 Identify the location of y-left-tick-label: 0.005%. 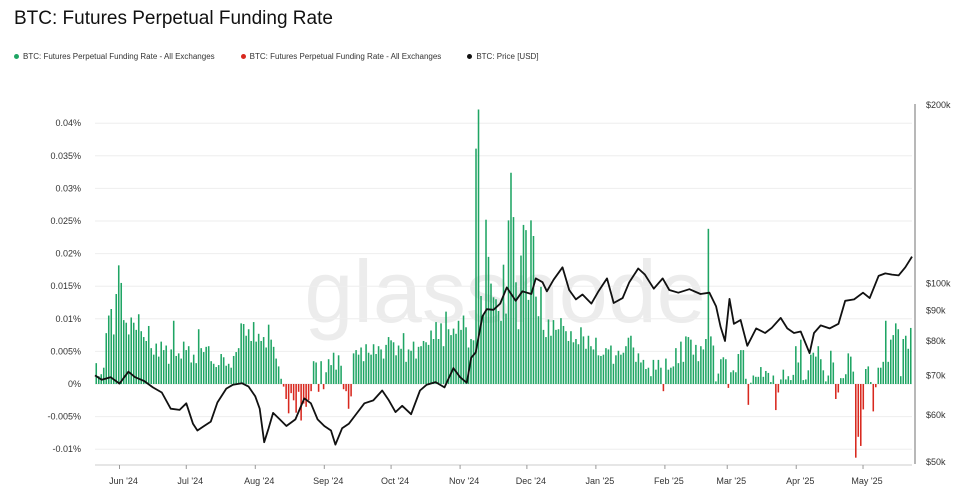
(65, 351).